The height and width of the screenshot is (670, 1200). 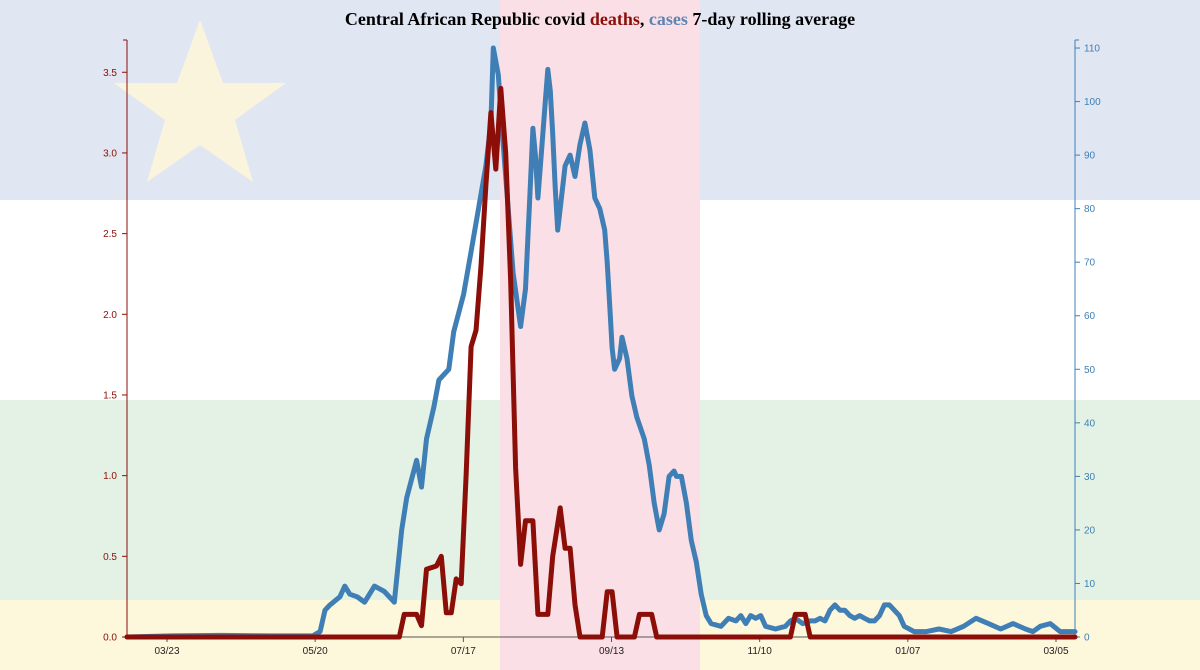 I want to click on right-tick-label: 60, so click(x=1090, y=316).